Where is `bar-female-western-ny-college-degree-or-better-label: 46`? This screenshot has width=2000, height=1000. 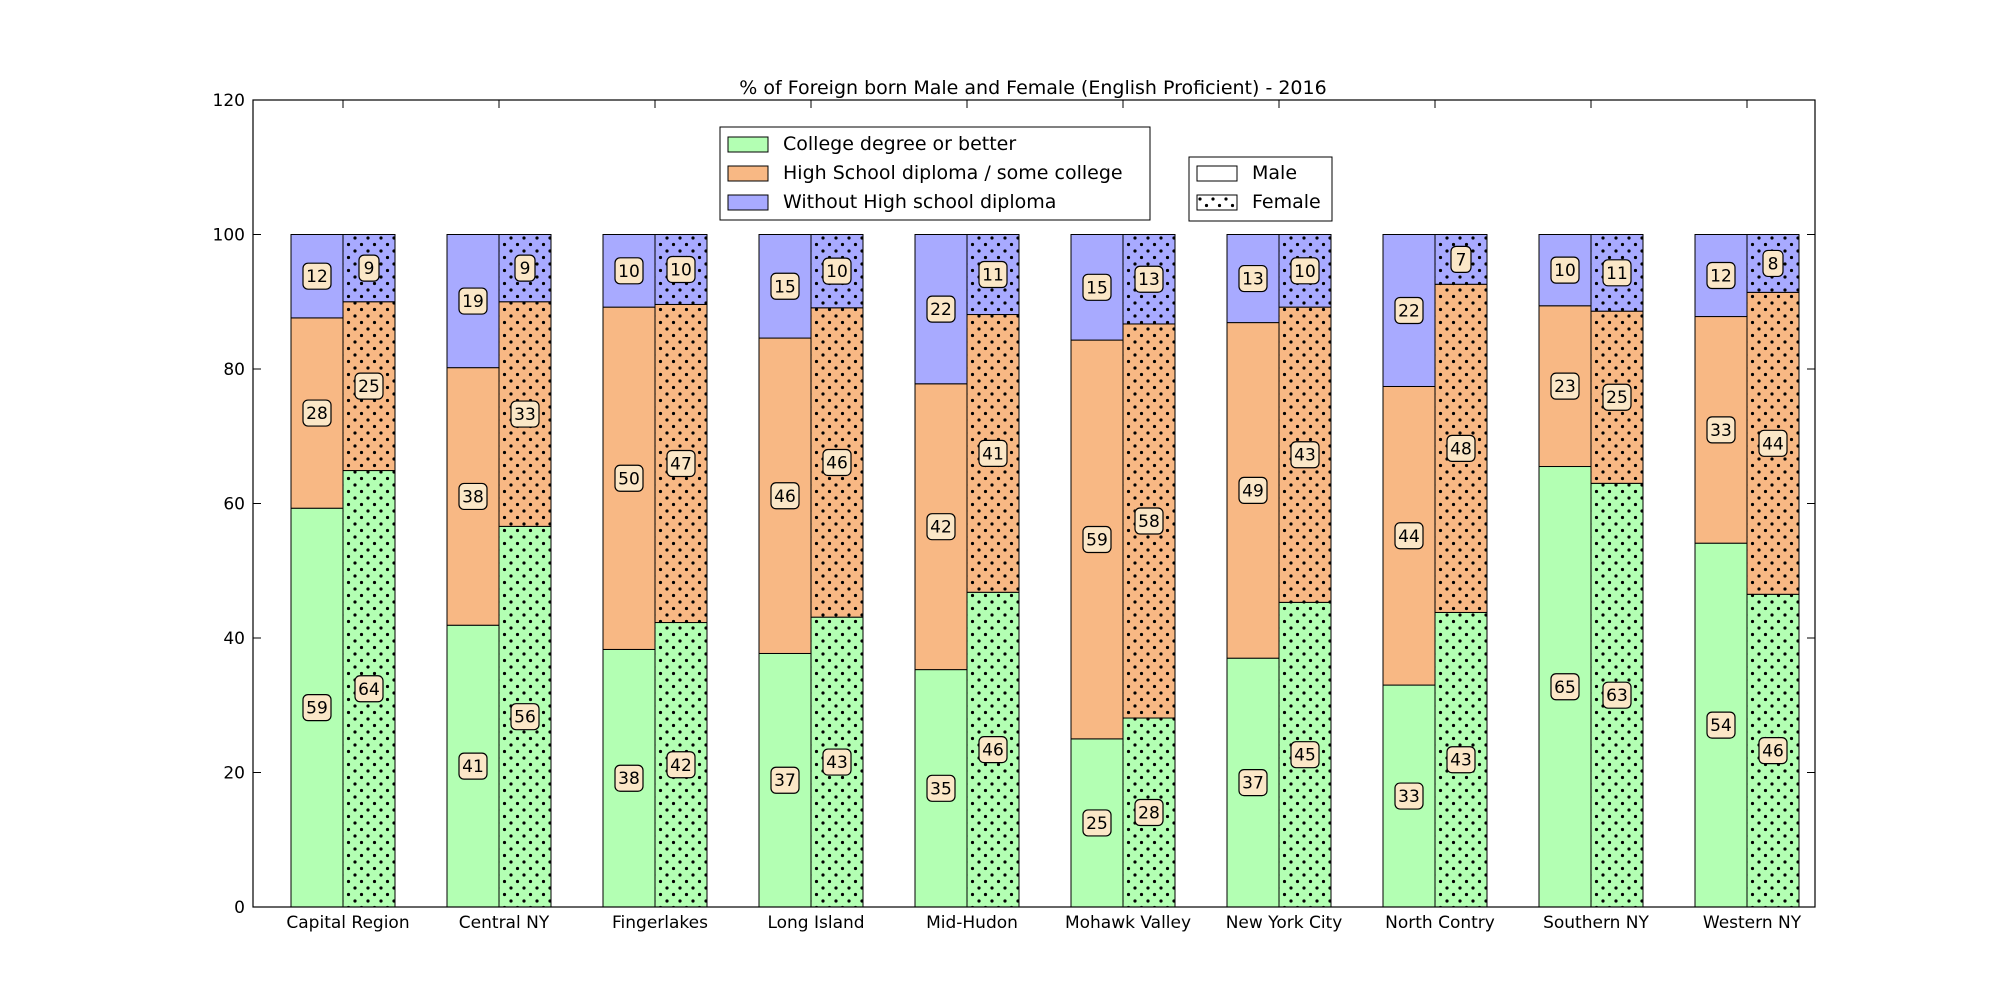
bar-female-western-ny-college-degree-or-better-label: 46 is located at coordinates (1773, 752).